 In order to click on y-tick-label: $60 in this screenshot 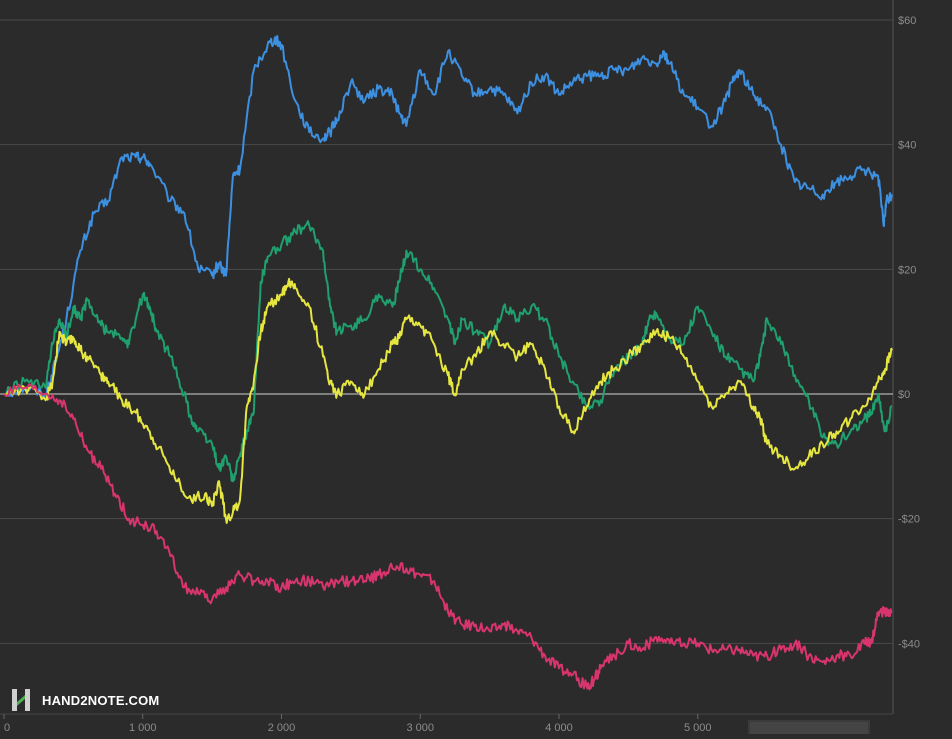, I will do `click(907, 21)`.